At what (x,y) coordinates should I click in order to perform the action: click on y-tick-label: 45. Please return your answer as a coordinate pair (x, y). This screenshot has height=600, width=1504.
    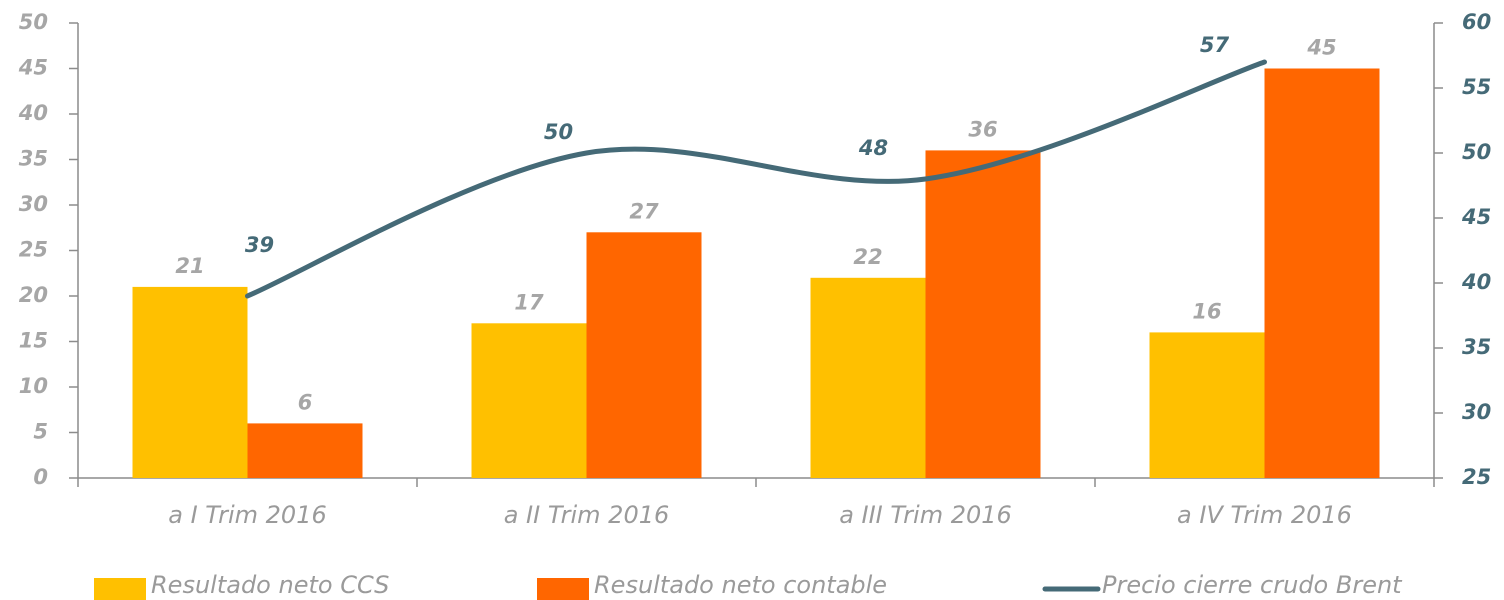
    Looking at the image, I should click on (33, 68).